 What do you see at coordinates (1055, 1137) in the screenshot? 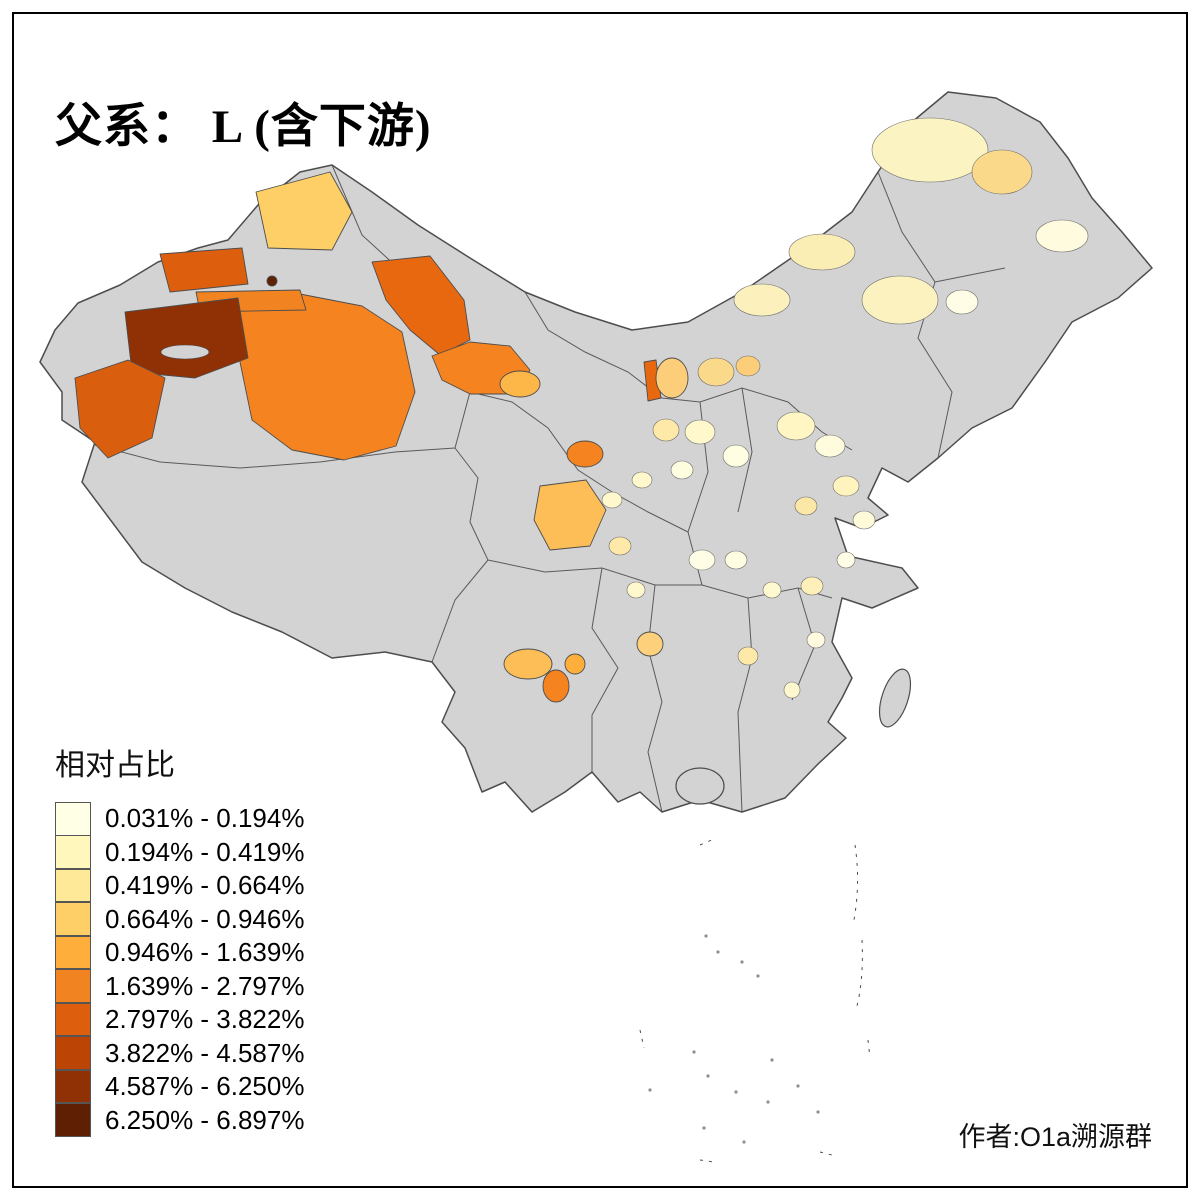
I see `credit-text: 作者:O1a溯源群` at bounding box center [1055, 1137].